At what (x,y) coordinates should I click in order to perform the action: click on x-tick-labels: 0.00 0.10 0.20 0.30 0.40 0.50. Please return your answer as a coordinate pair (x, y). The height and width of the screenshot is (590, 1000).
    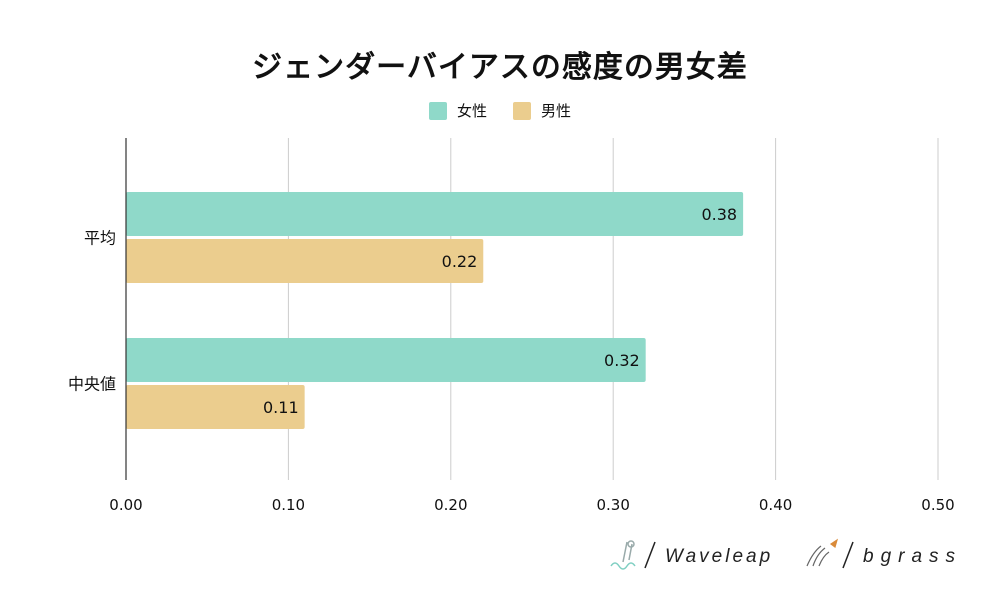
    Looking at the image, I should click on (531, 505).